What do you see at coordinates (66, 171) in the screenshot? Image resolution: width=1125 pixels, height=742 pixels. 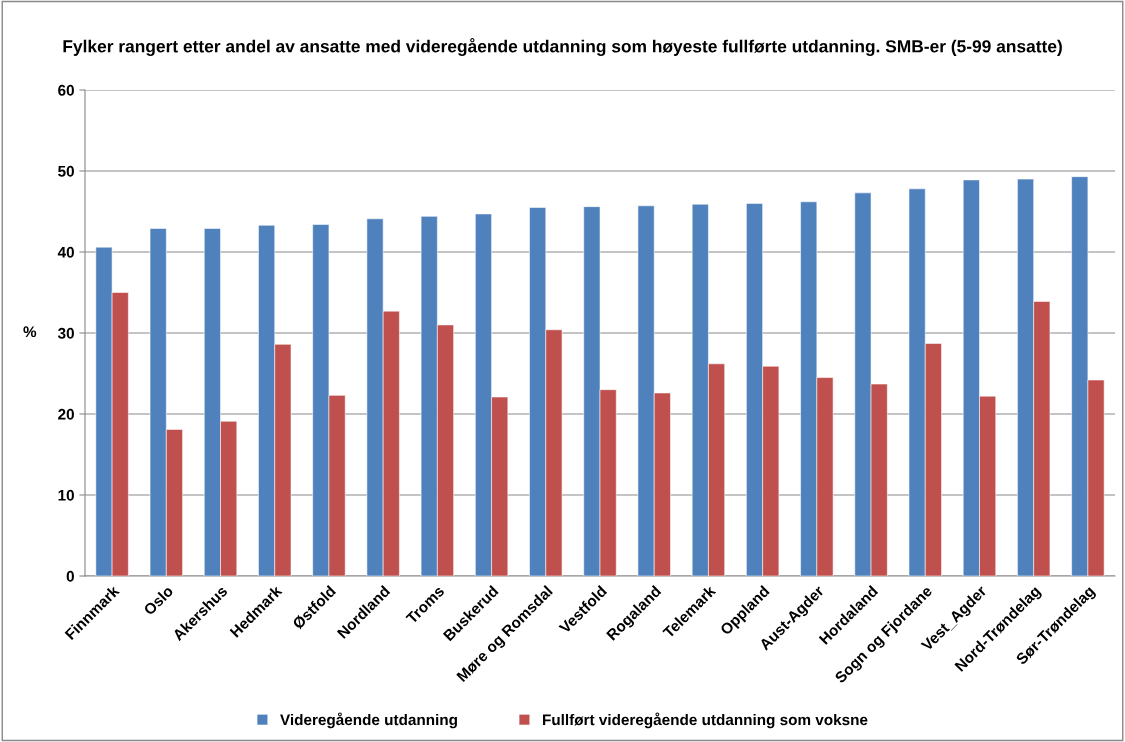 I see `y-tick-label: 50` at bounding box center [66, 171].